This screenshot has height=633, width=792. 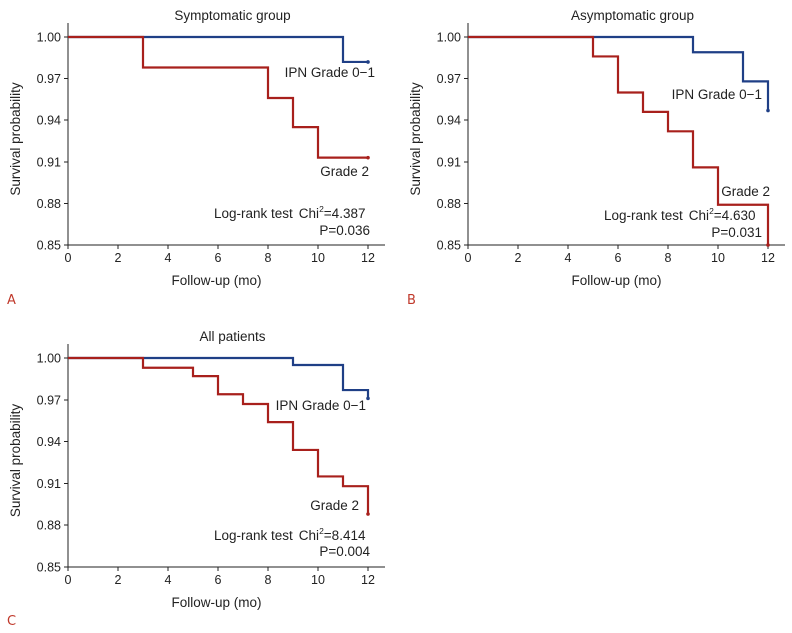 What do you see at coordinates (735, 215) in the screenshot?
I see `chi-value: =4.630` at bounding box center [735, 215].